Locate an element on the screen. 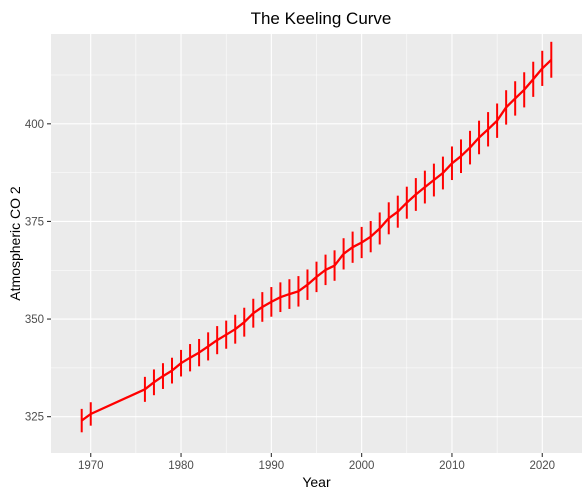 This screenshot has width=588, height=498. y-tick-label: 350 is located at coordinates (34, 320).